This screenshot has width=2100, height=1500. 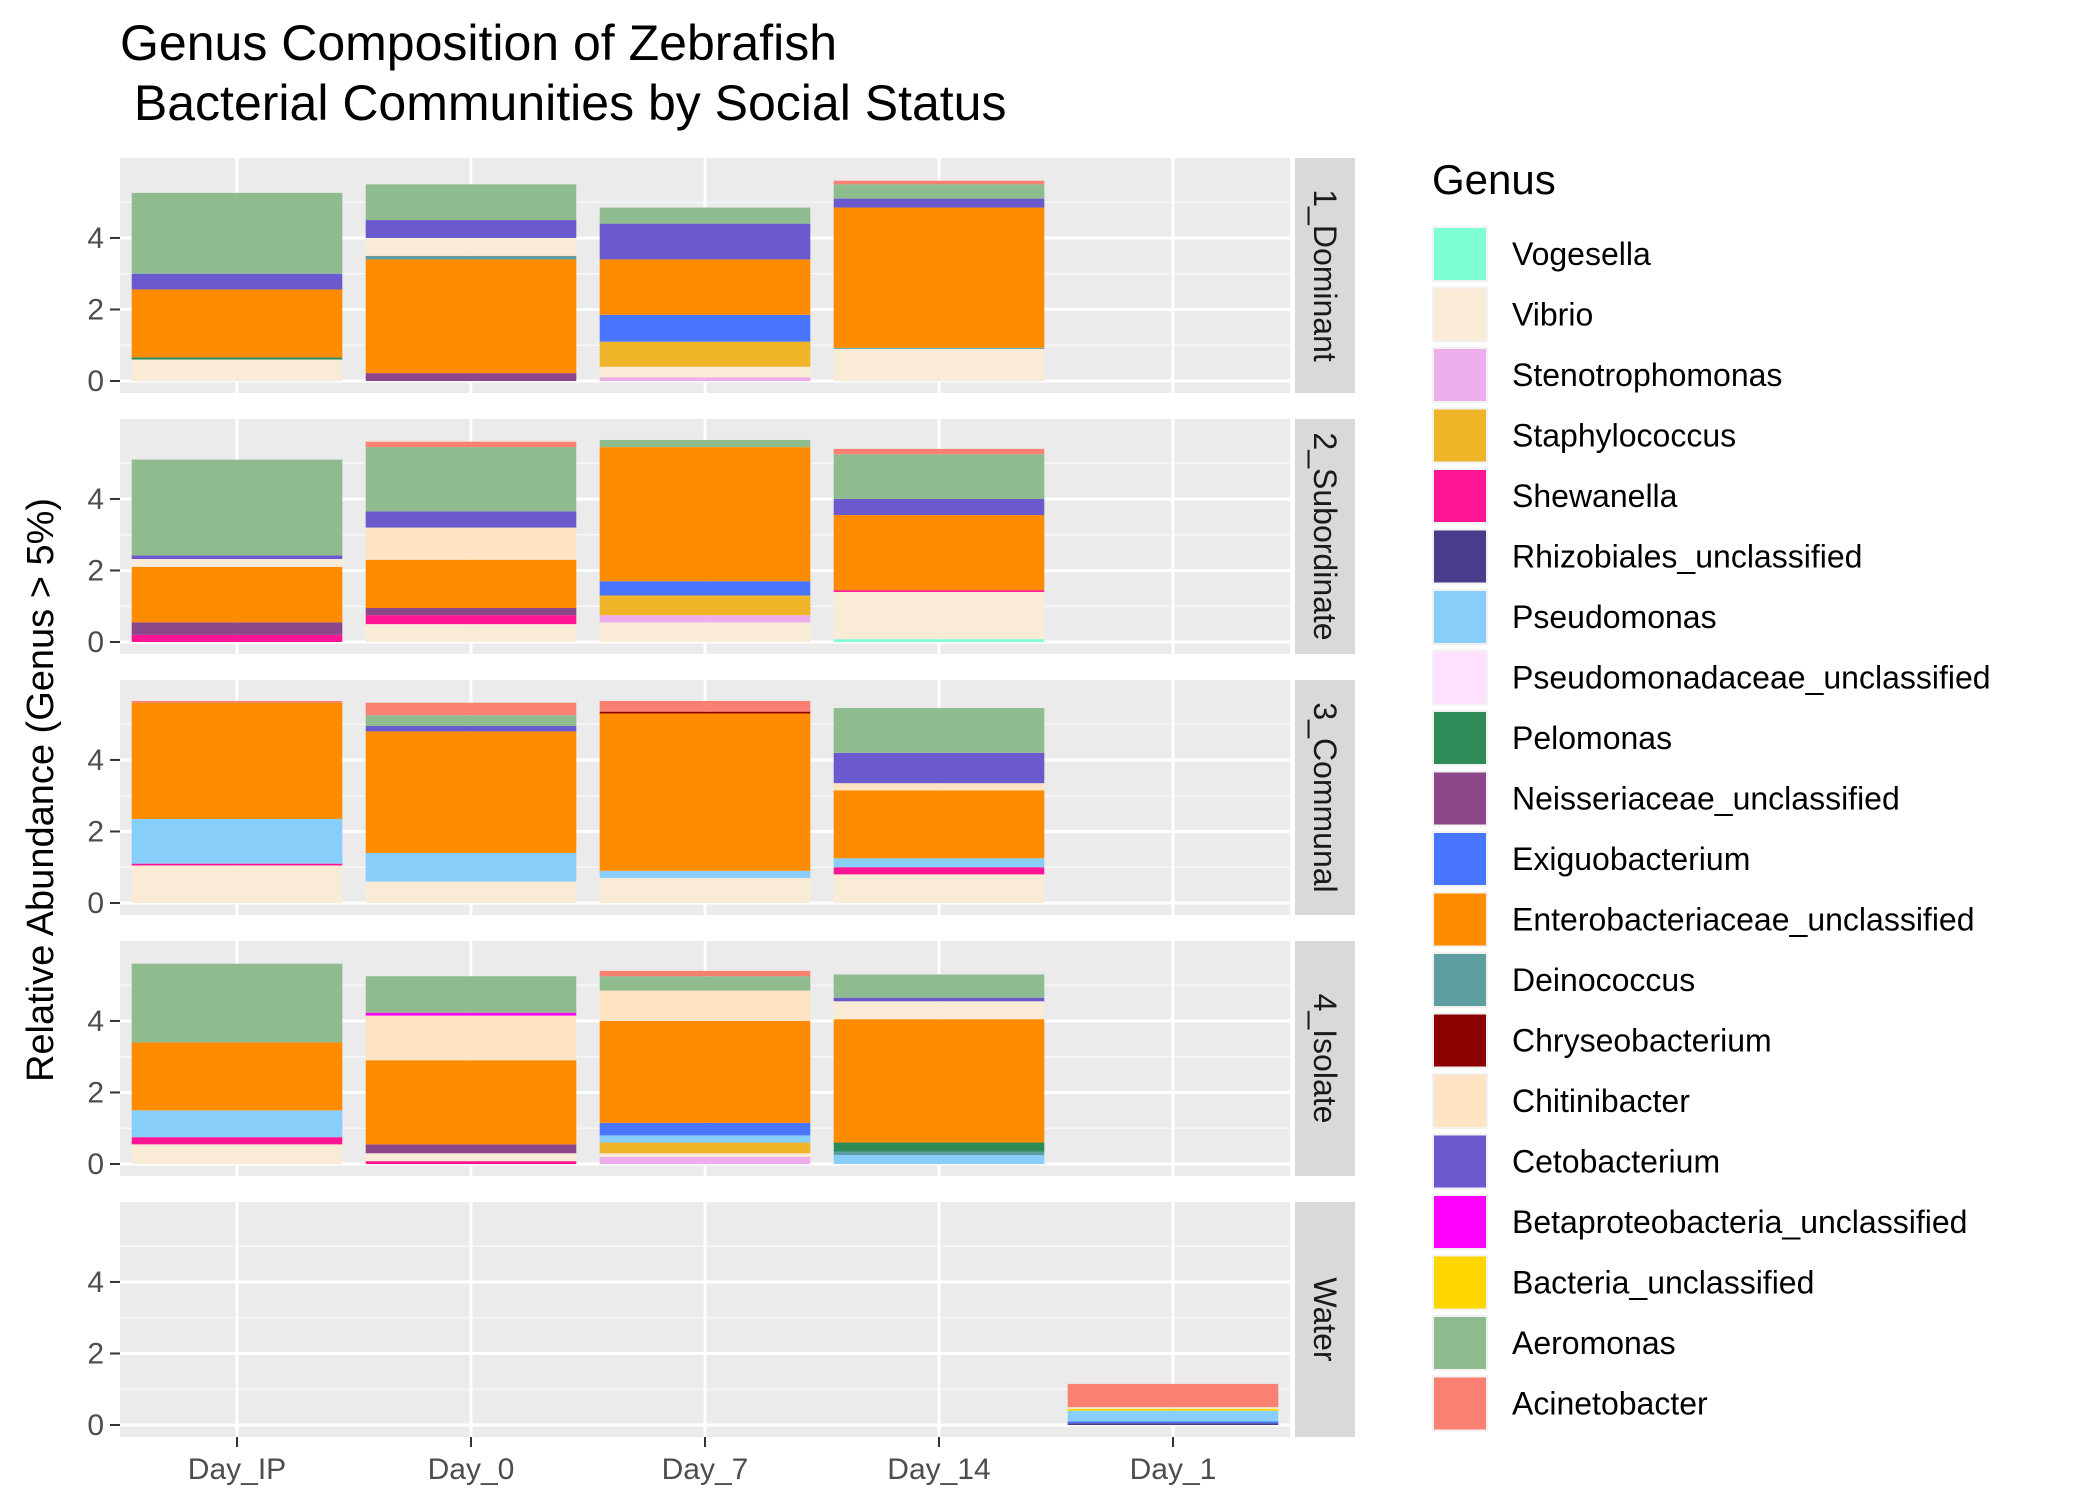 What do you see at coordinates (1624, 436) in the screenshot?
I see `legend-label: Staphylococcus` at bounding box center [1624, 436].